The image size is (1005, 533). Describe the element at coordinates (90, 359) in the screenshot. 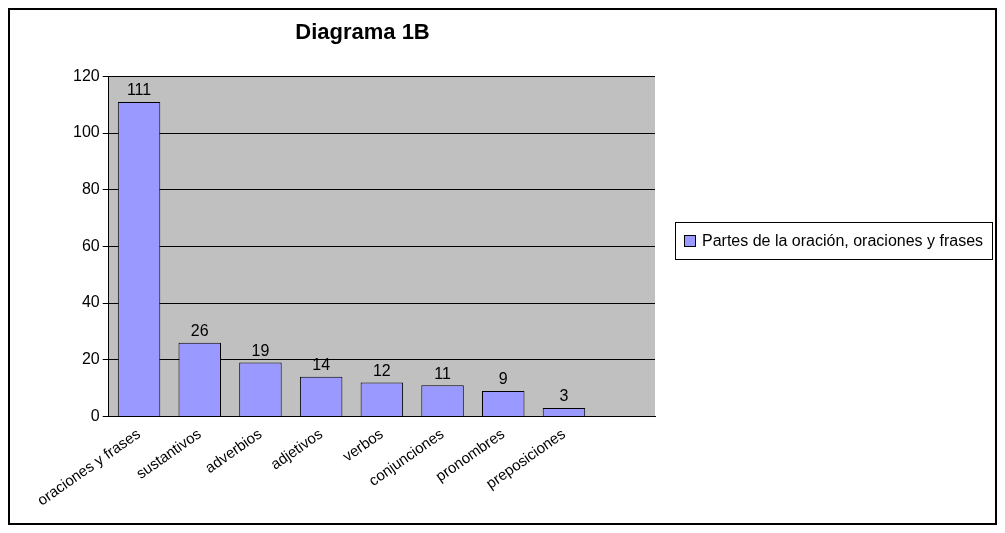

I see `y-tick-label: 20` at that location.